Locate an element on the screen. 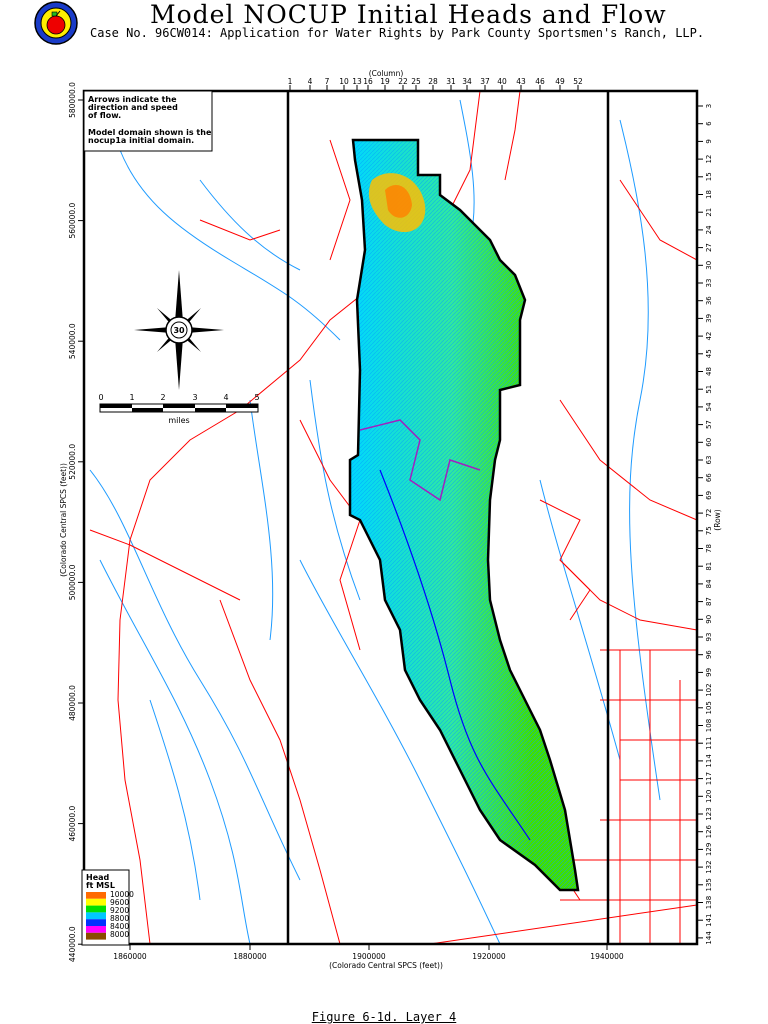  y-tick-label: 440000.0 is located at coordinates (72, 944).